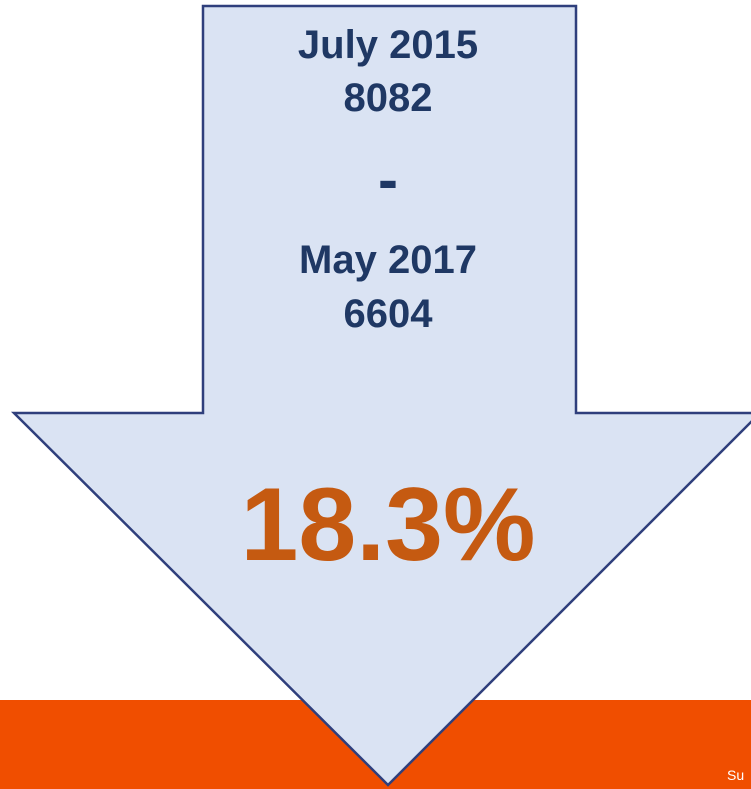 The height and width of the screenshot is (789, 751). I want to click on start-label: July 2015, so click(388, 45).